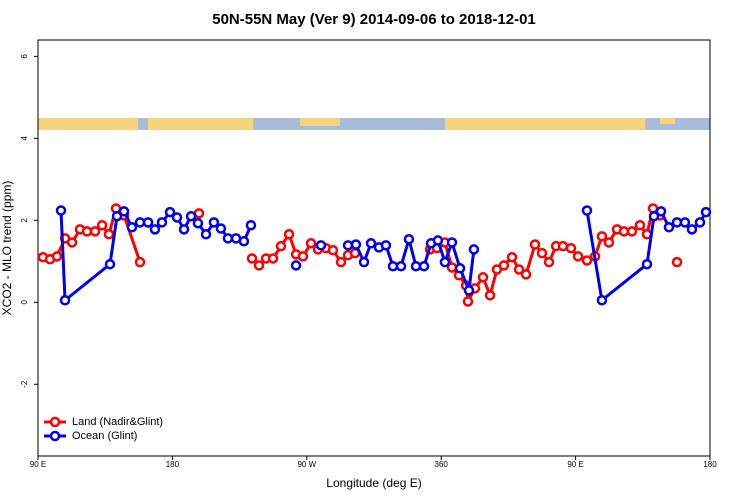 Image resolution: width=750 pixels, height=500 pixels. Describe the element at coordinates (24, 138) in the screenshot. I see `y-tick-label: 4` at that location.